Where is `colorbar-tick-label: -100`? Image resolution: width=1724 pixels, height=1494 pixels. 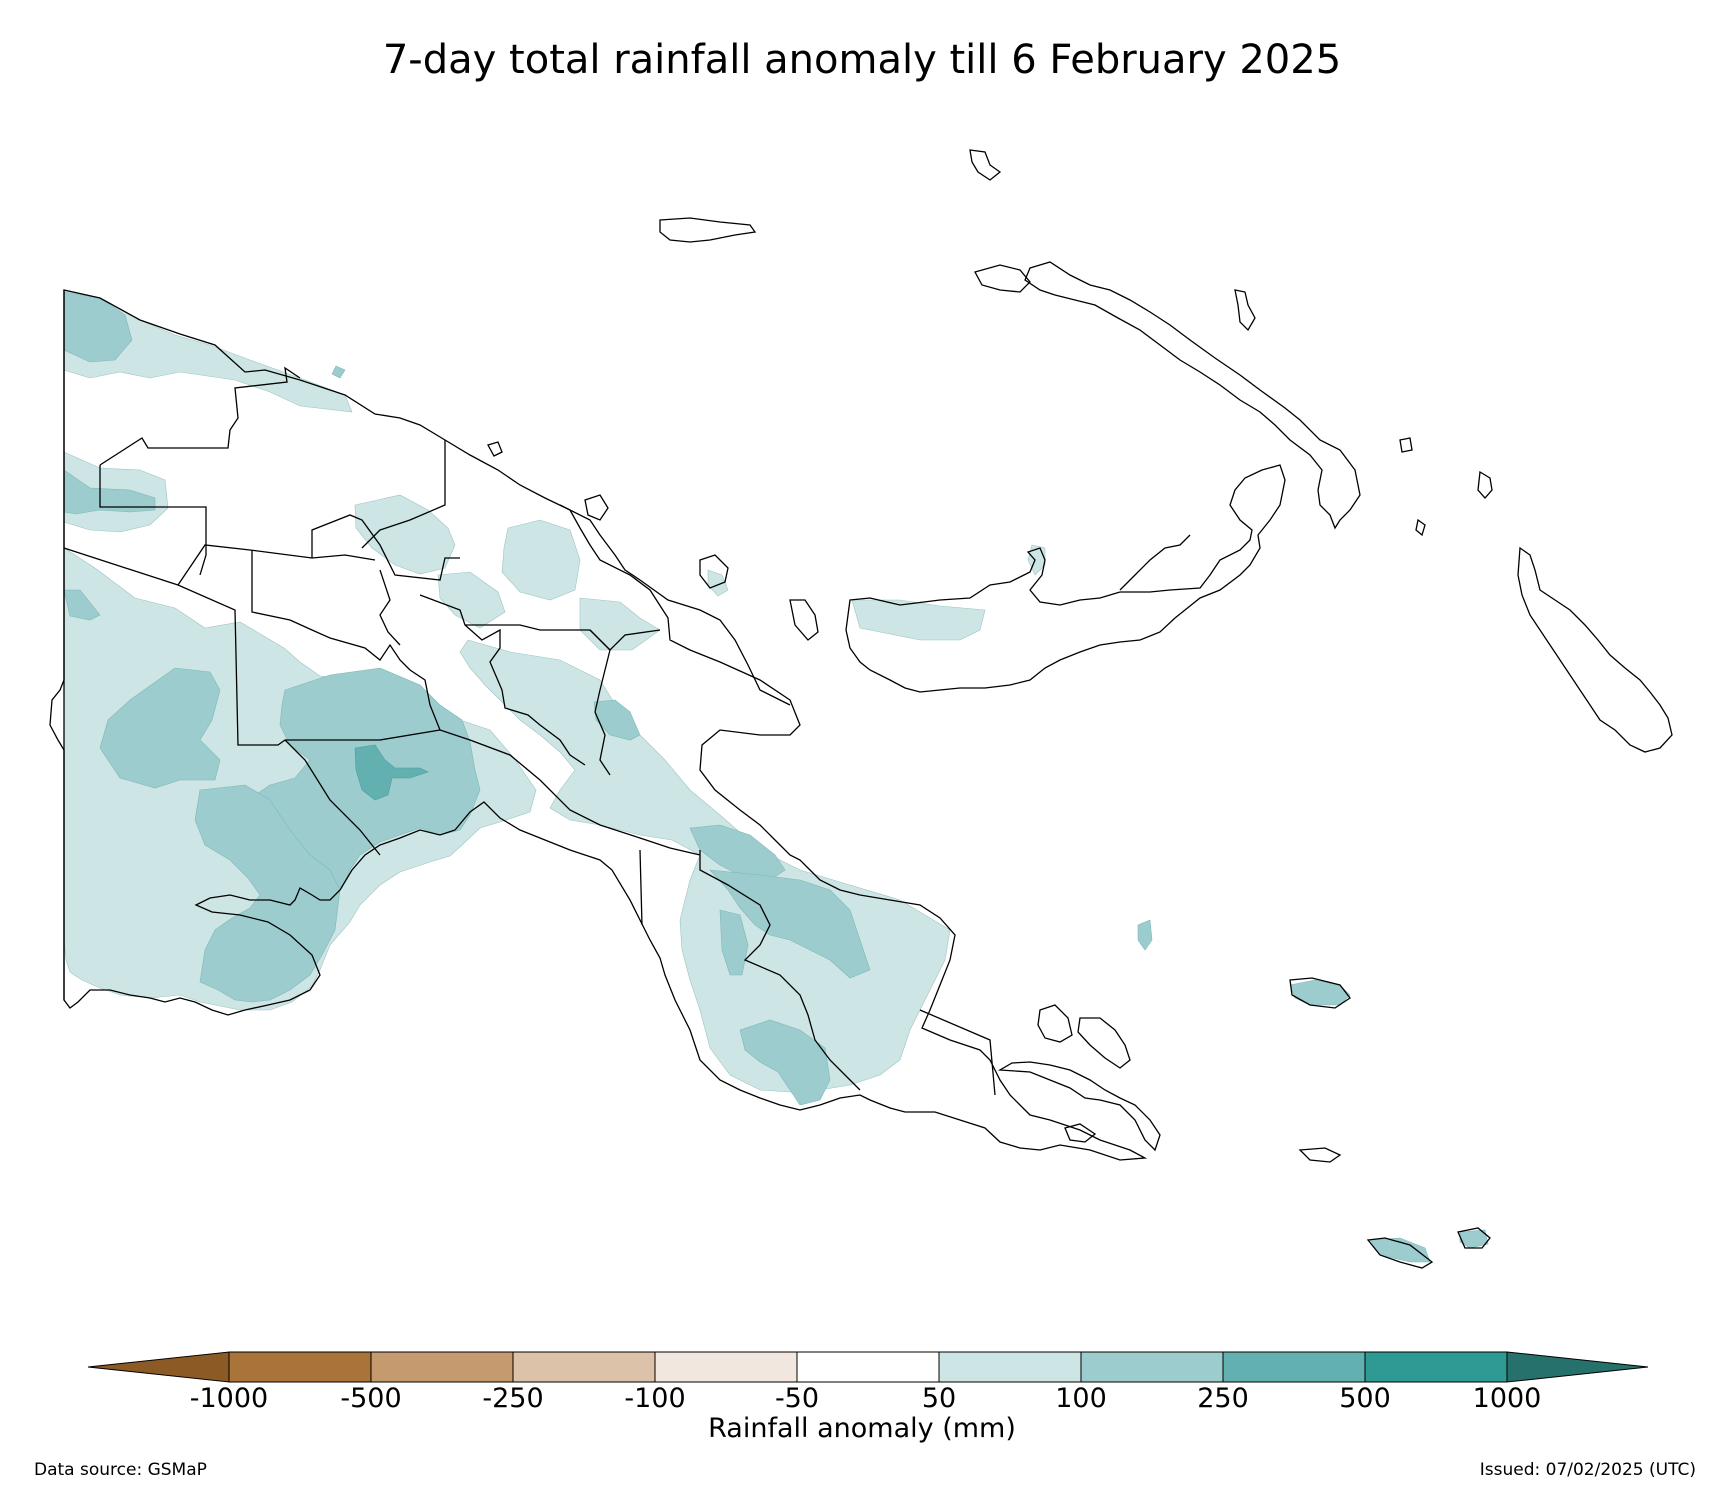 colorbar-tick-label: -100 is located at coordinates (655, 1398).